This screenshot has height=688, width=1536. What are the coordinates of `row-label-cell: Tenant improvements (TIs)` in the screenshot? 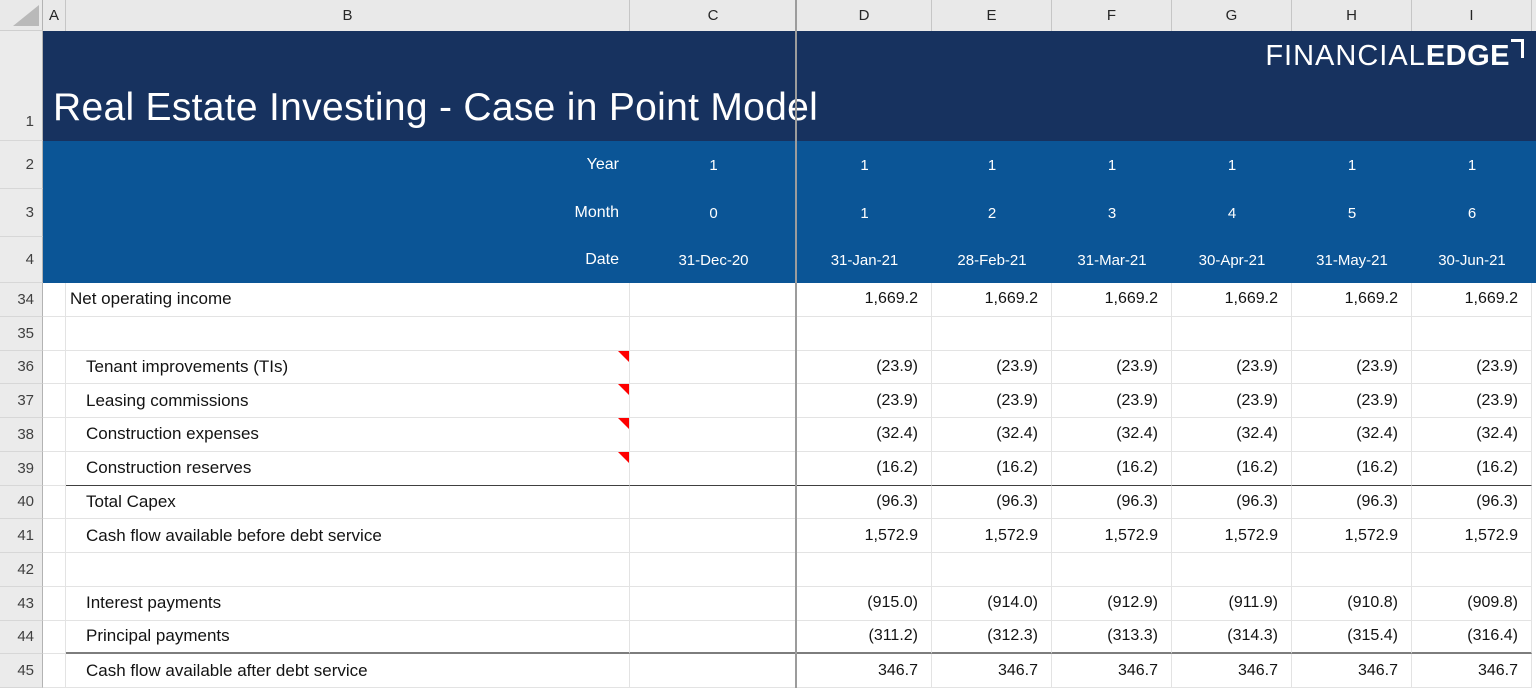 It's located at (348, 367).